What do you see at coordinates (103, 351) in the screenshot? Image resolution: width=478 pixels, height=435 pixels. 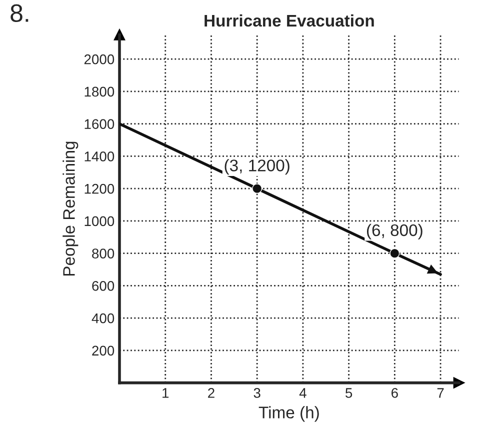 I see `y-tick-label: 200` at bounding box center [103, 351].